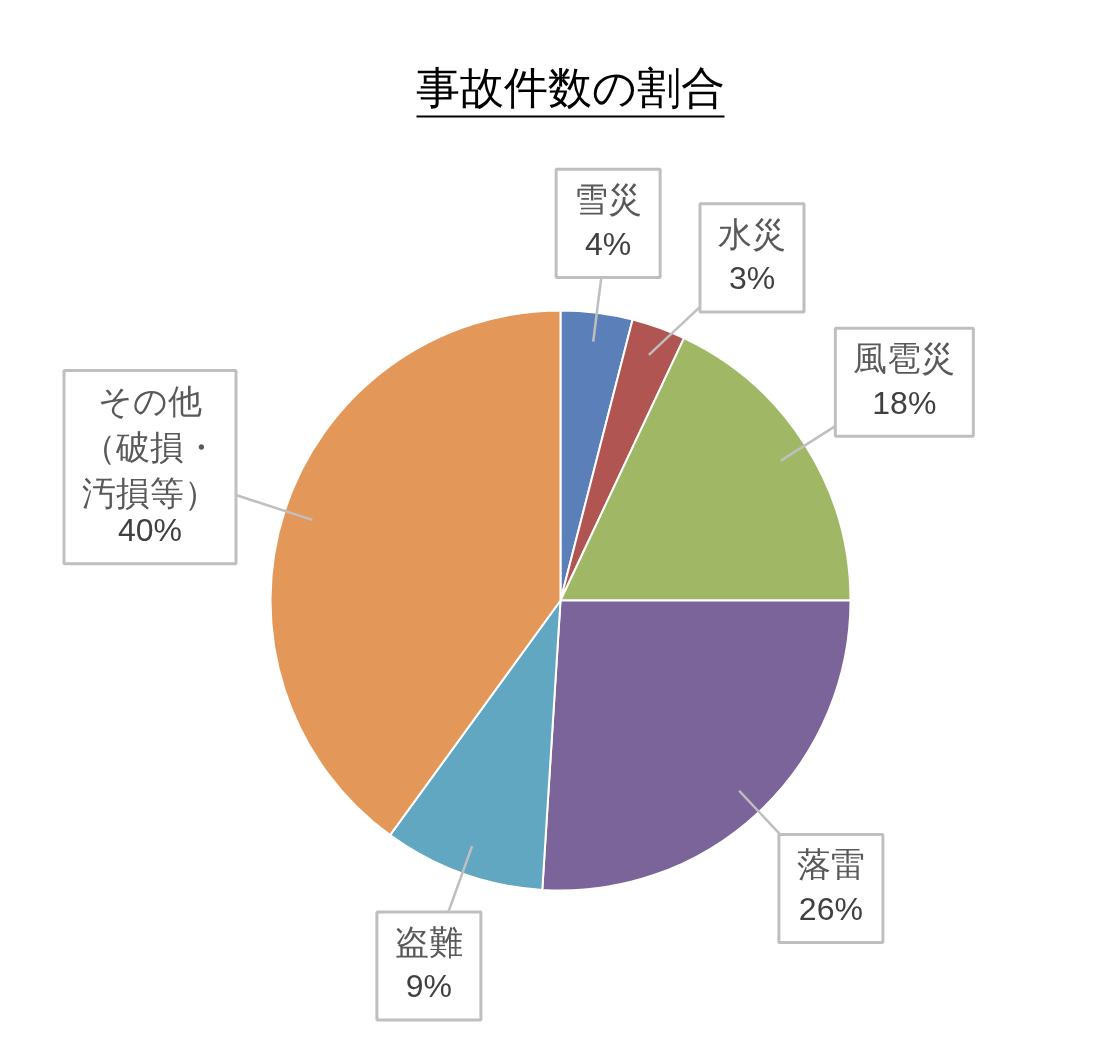 The width and height of the screenshot is (1109, 1064). What do you see at coordinates (904, 402) in the screenshot?
I see `data-label: 18%` at bounding box center [904, 402].